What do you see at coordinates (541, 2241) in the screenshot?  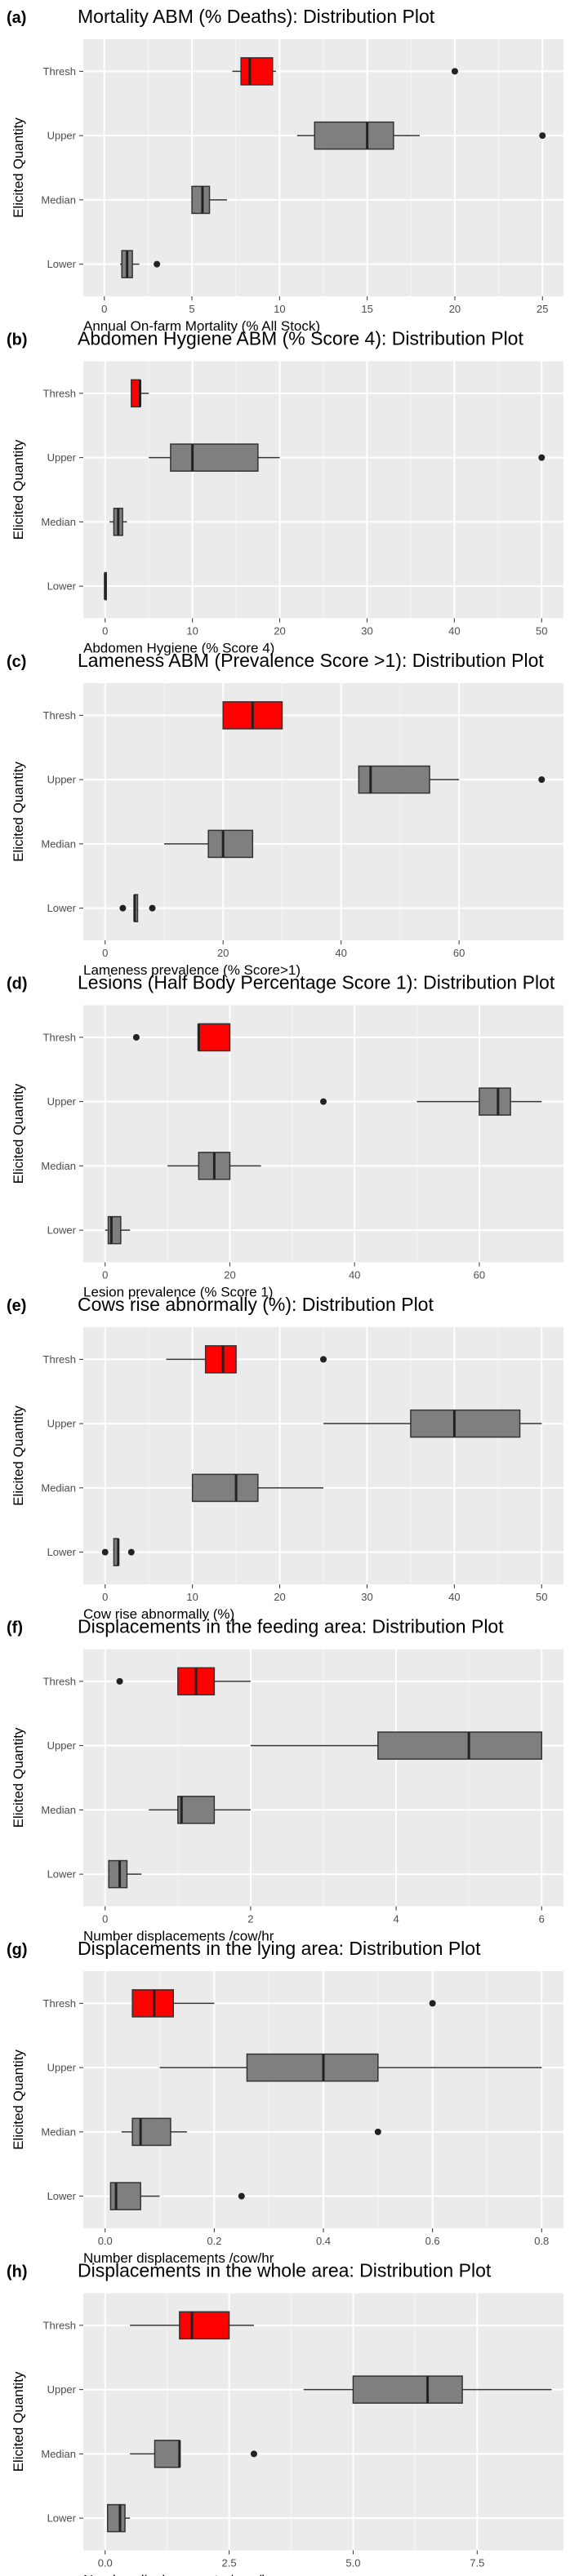 I see `x-tick-label: 0.8` at bounding box center [541, 2241].